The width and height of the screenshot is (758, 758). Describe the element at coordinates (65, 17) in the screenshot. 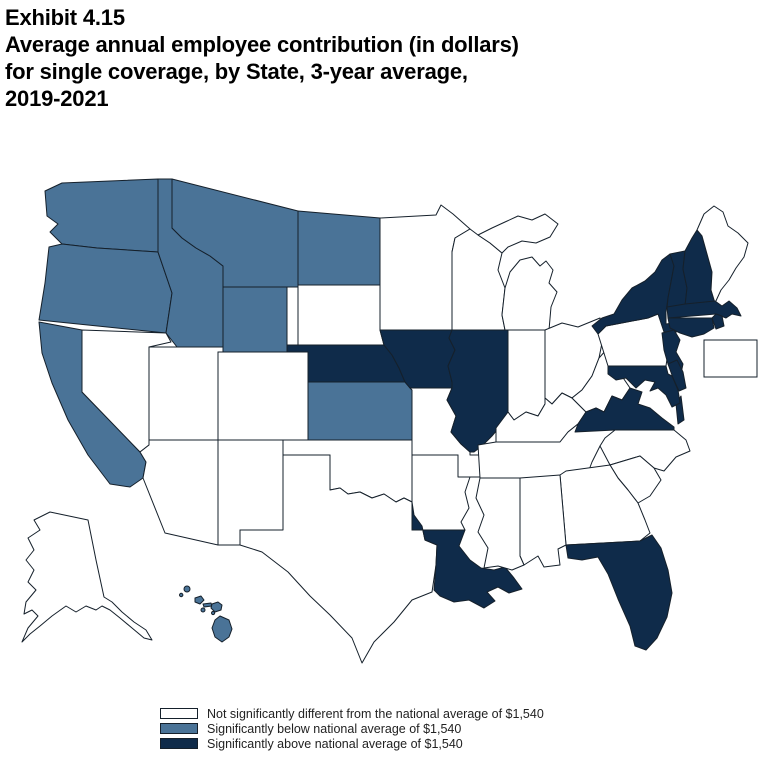

I see `exhibit-number: Exhibit 4.15` at that location.